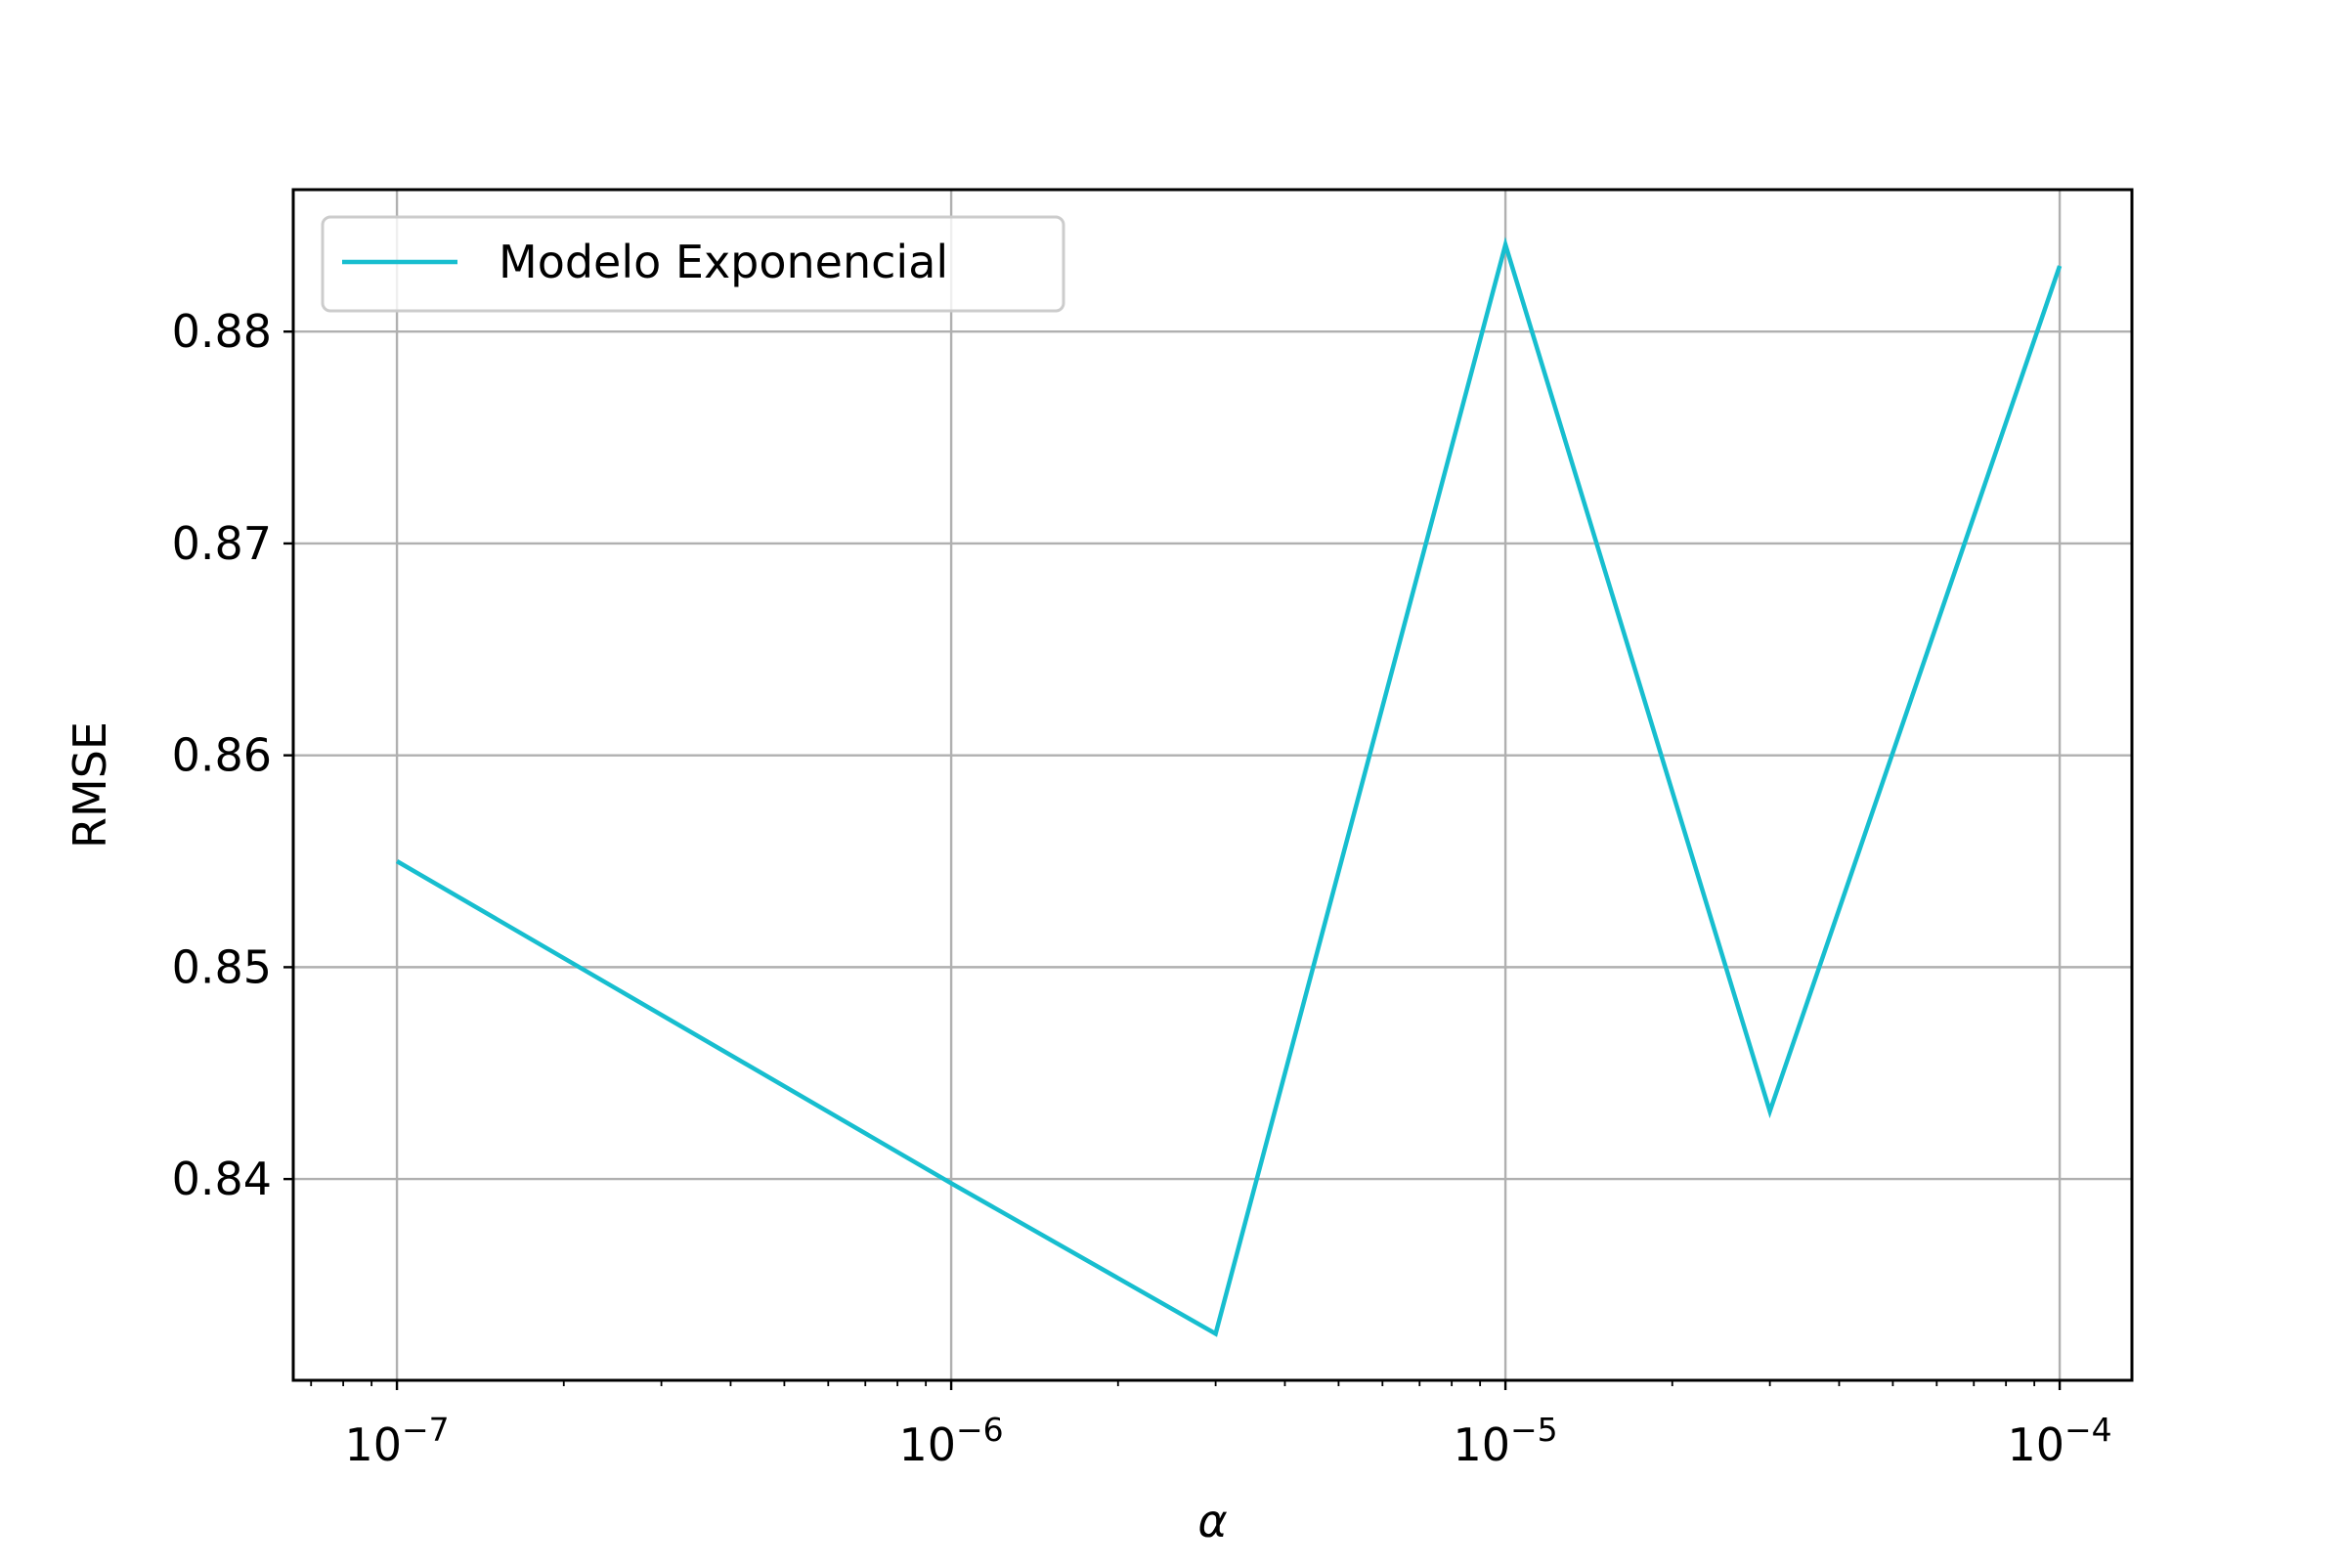 This screenshot has width=2346, height=1568. I want to click on x-tick-label: 10⁻⁶, so click(951, 1441).